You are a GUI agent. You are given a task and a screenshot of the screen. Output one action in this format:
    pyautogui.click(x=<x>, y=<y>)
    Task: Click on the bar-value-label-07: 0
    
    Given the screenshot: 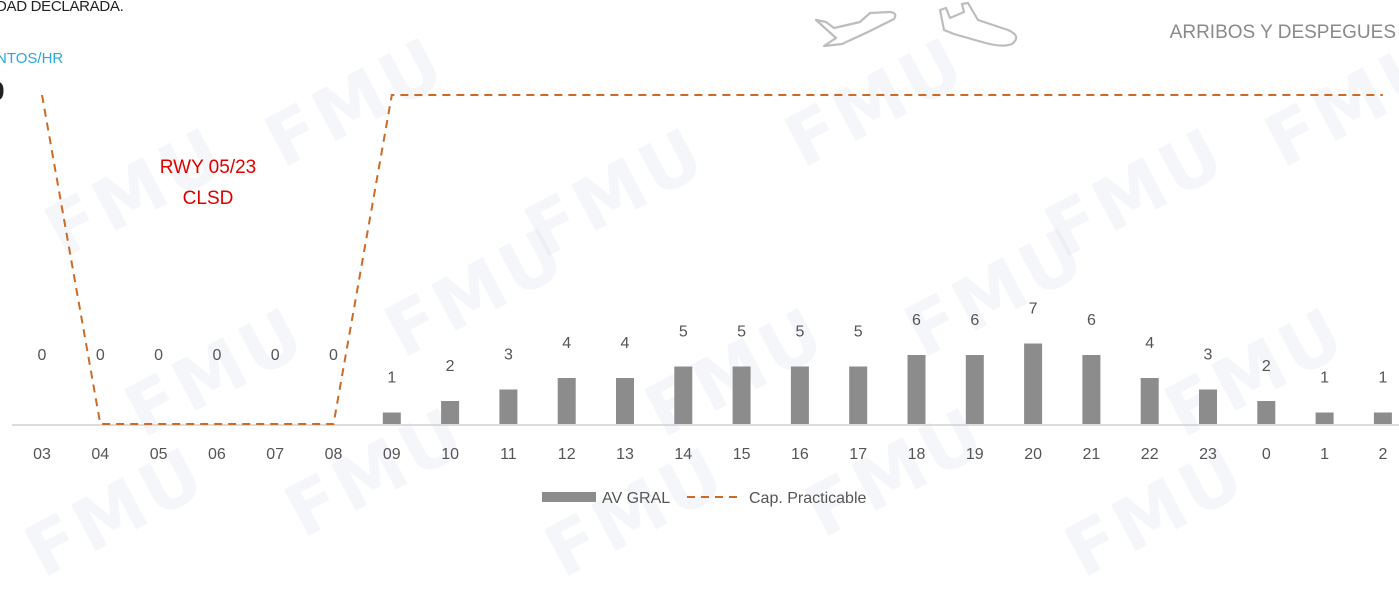 What is the action you would take?
    pyautogui.click(x=275, y=355)
    